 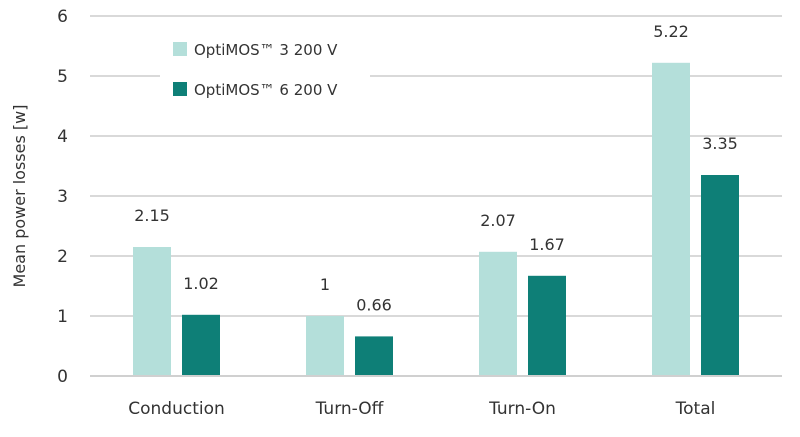 I want to click on data-label: 3.35, so click(x=720, y=143).